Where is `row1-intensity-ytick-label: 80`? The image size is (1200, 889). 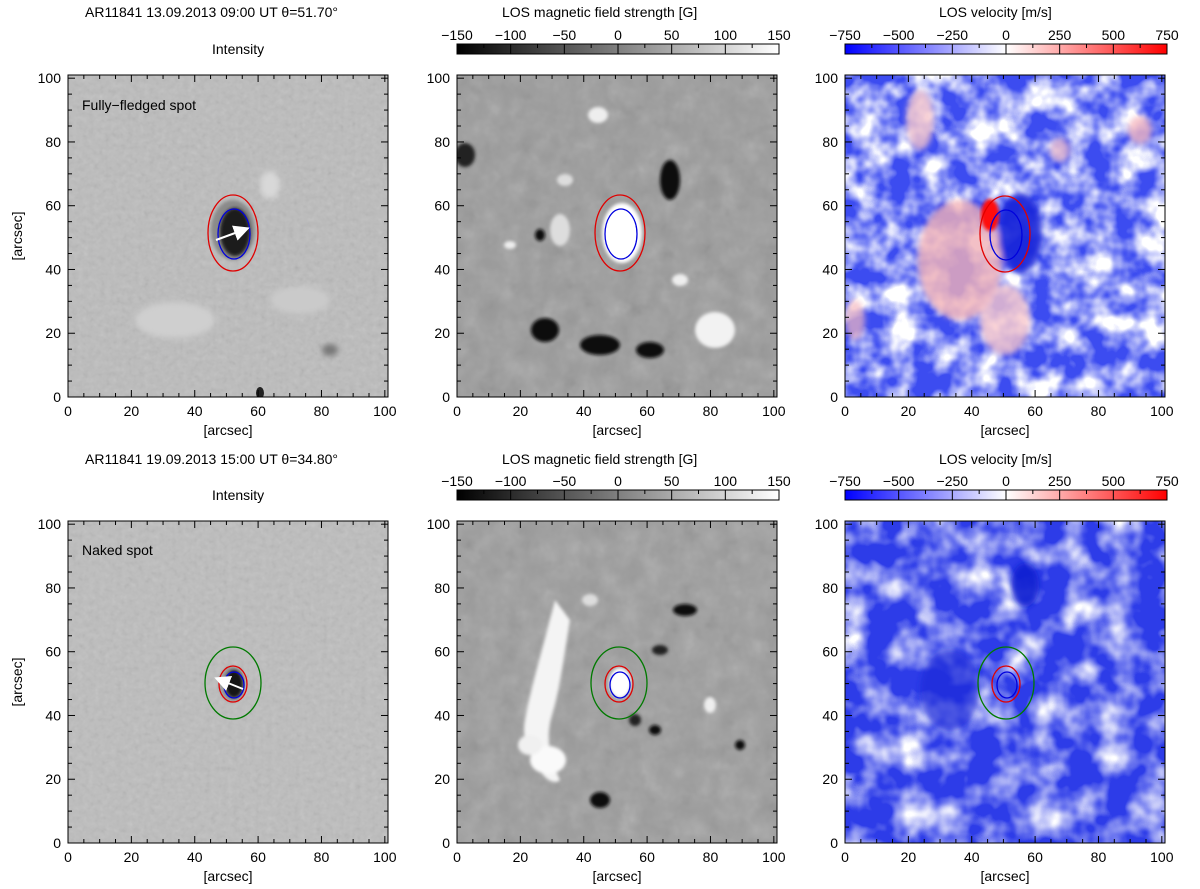
row1-intensity-ytick-label: 80 is located at coordinates (53, 142).